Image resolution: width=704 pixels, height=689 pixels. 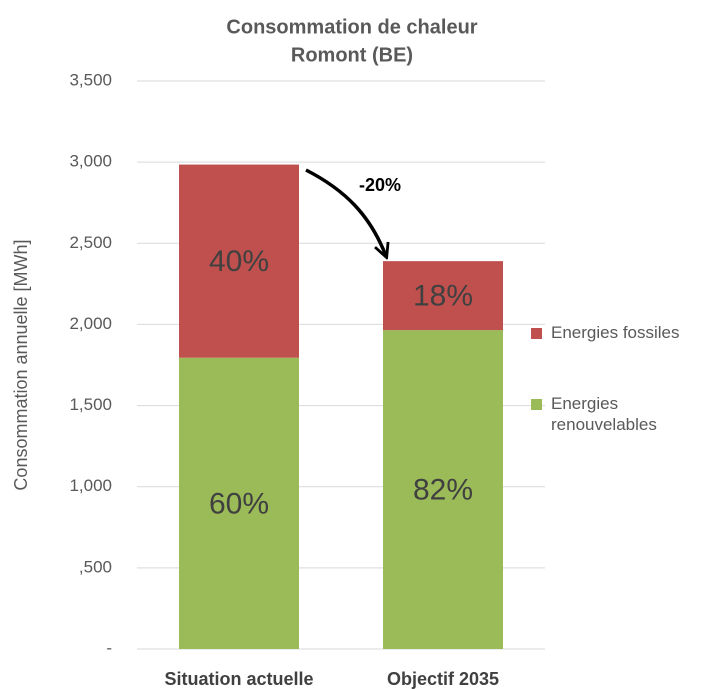 I want to click on data-label: 40%, so click(x=239, y=261).